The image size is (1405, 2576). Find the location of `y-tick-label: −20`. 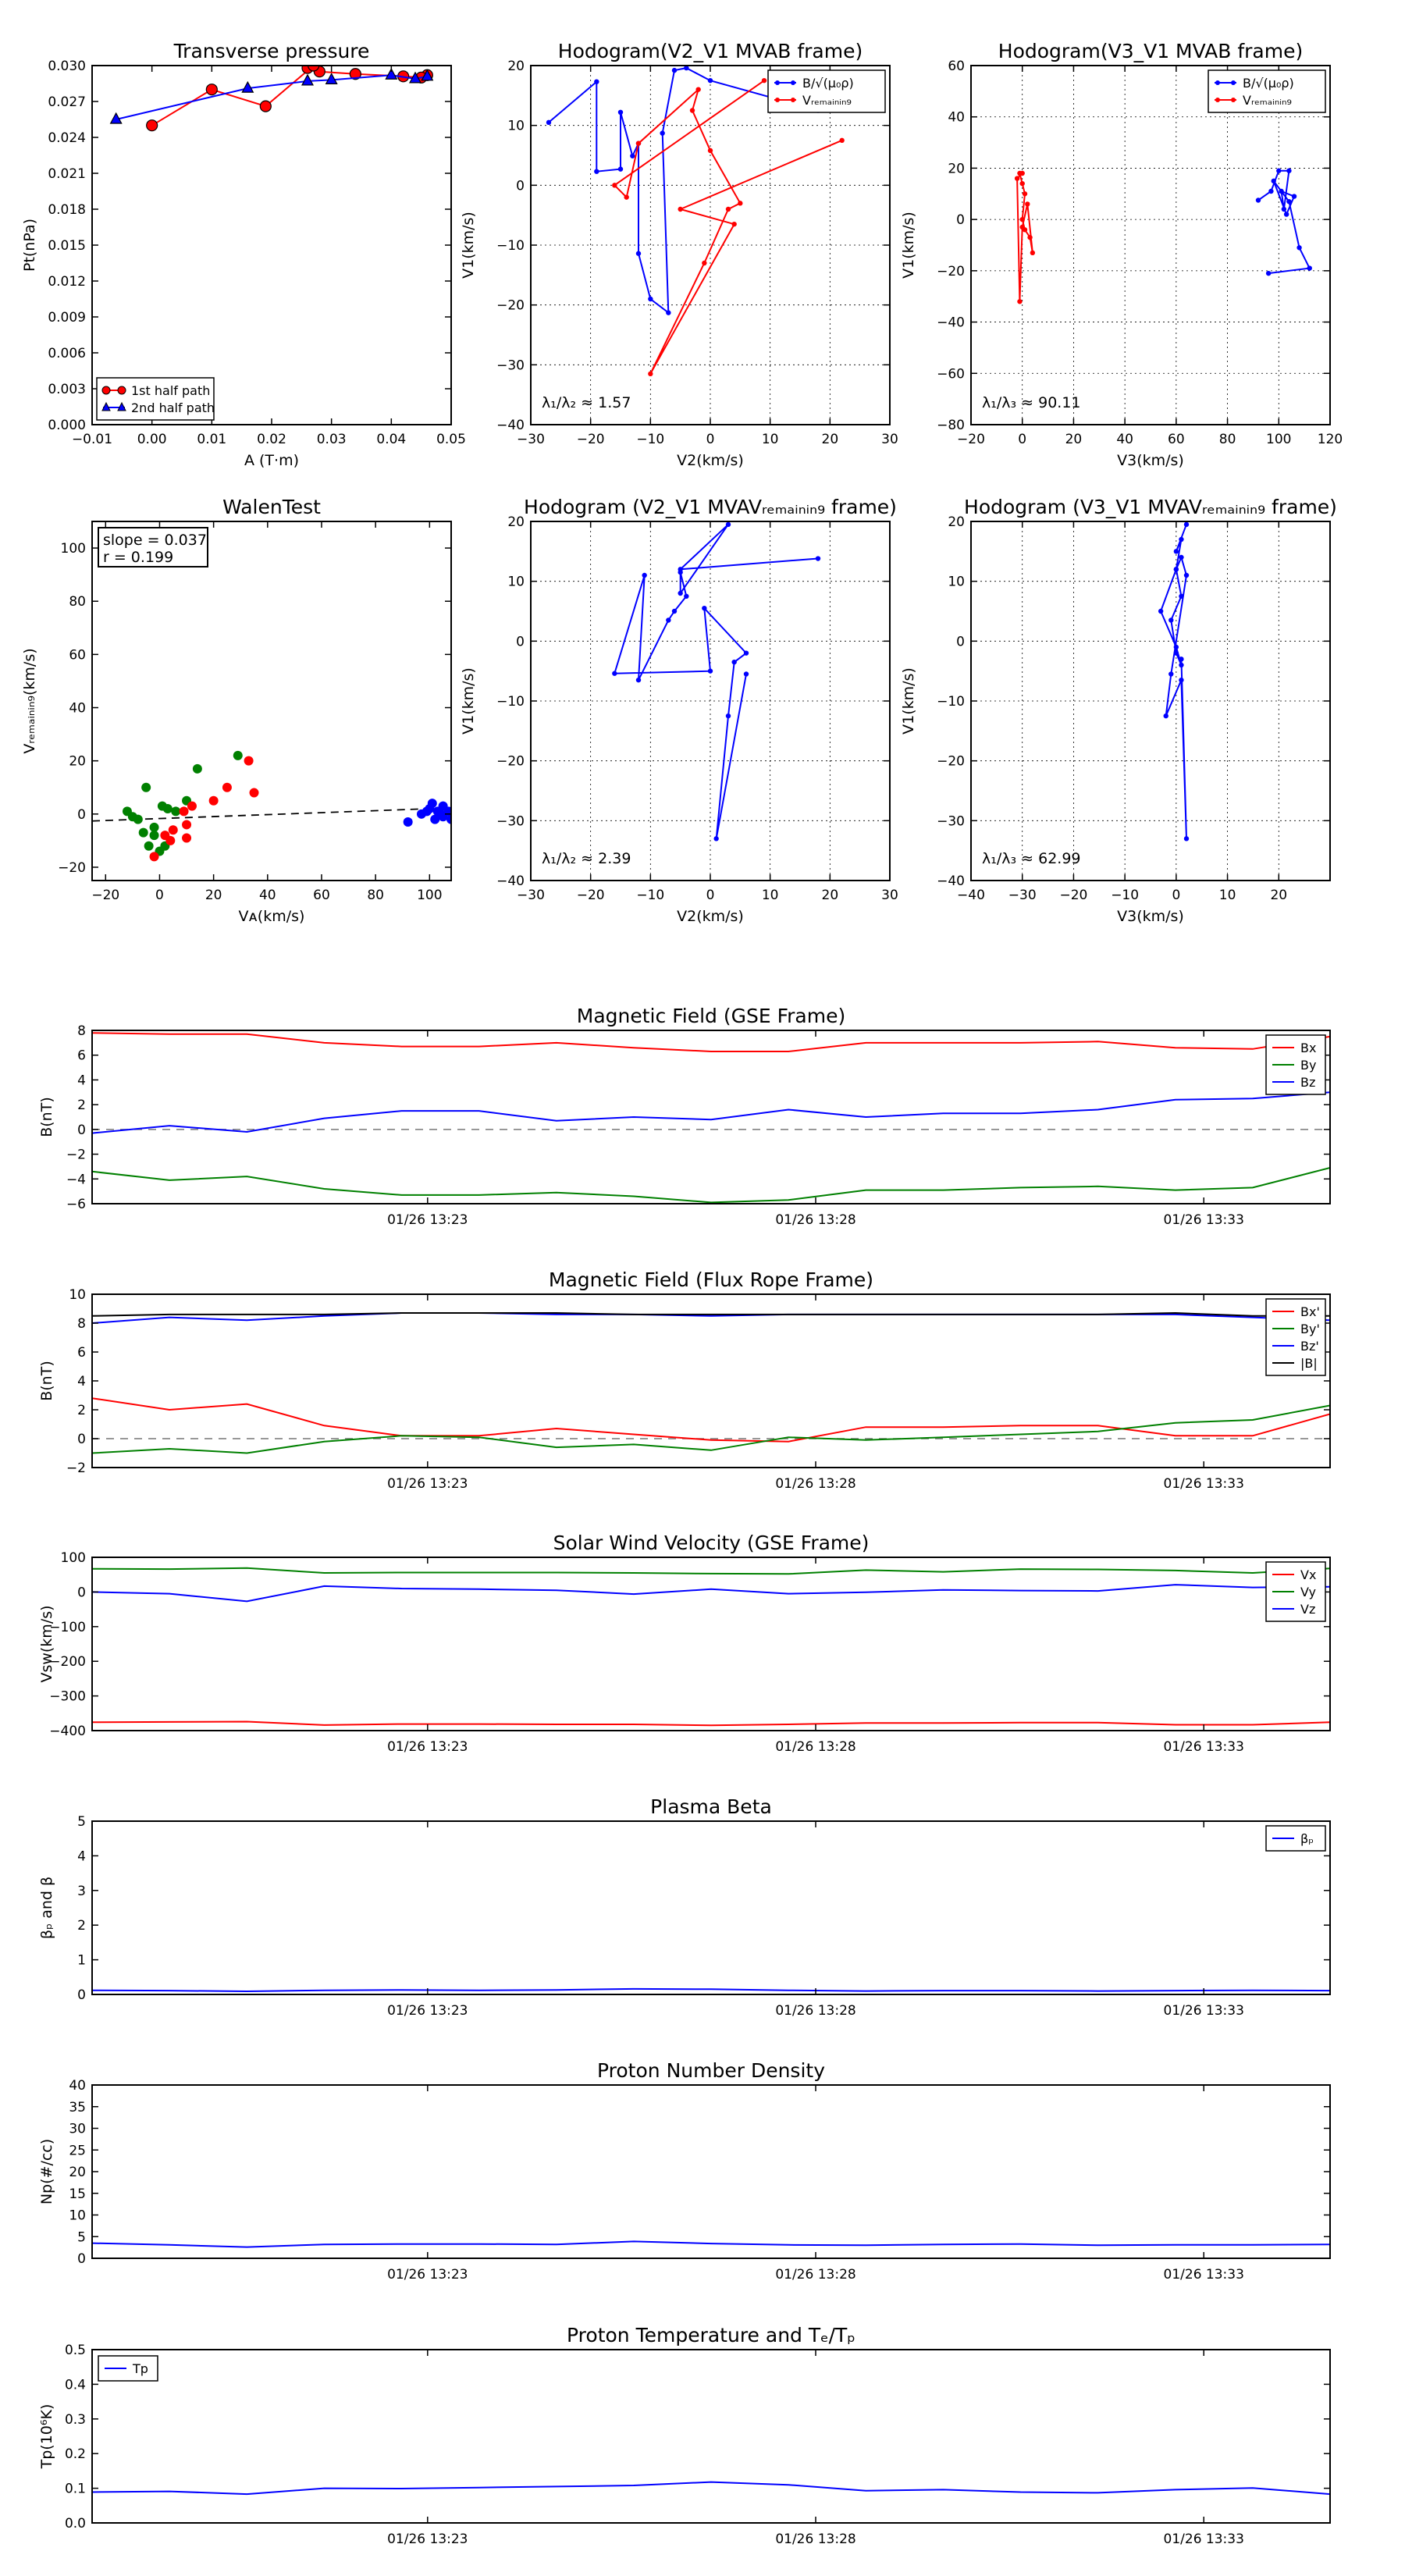

y-tick-label: −20 is located at coordinates (951, 271).